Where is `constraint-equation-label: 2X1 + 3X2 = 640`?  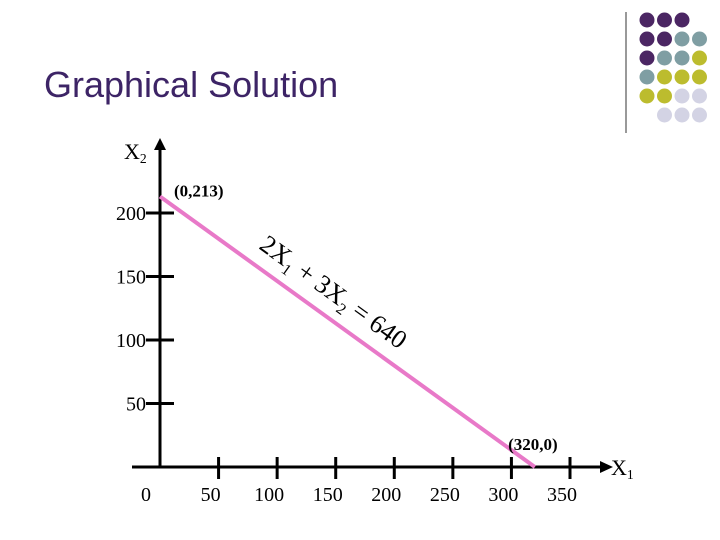
constraint-equation-label: 2X1 + 3X2 = 640 is located at coordinates (332, 293).